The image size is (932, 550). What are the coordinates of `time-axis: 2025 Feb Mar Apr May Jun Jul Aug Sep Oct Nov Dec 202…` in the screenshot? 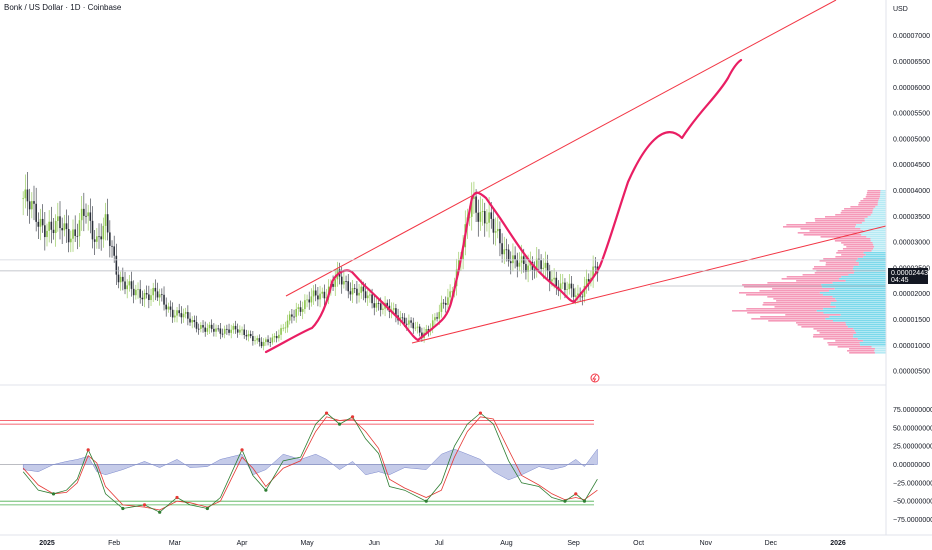 It's located at (442, 543).